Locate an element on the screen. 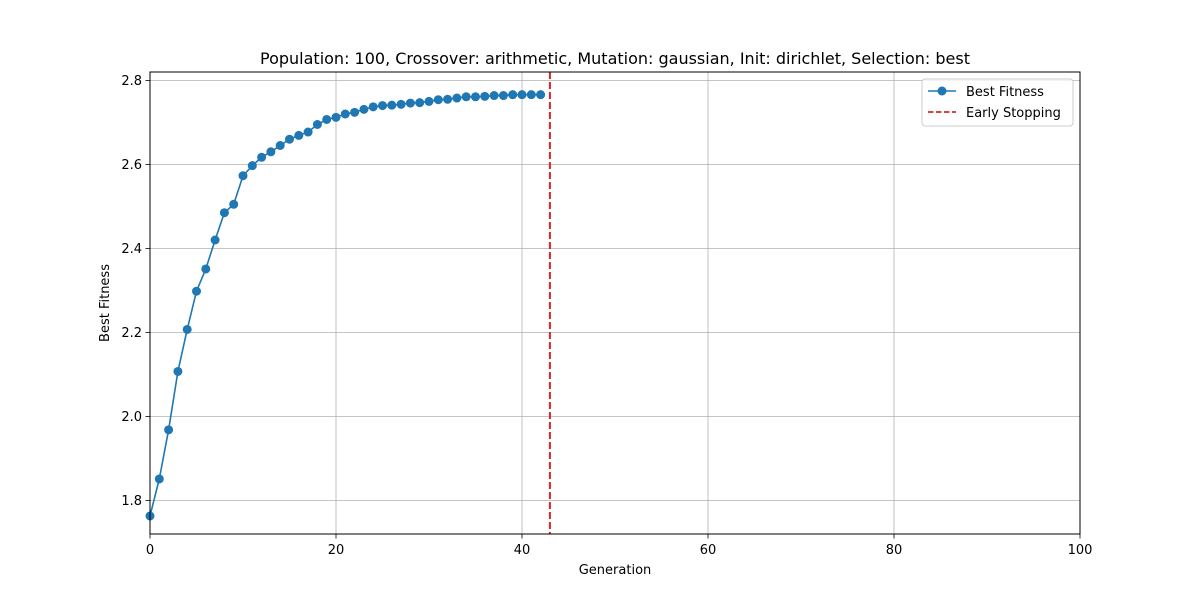 Image resolution: width=1200 pixels, height=604 pixels. y-tick-label-3: 2.4 is located at coordinates (131, 249).